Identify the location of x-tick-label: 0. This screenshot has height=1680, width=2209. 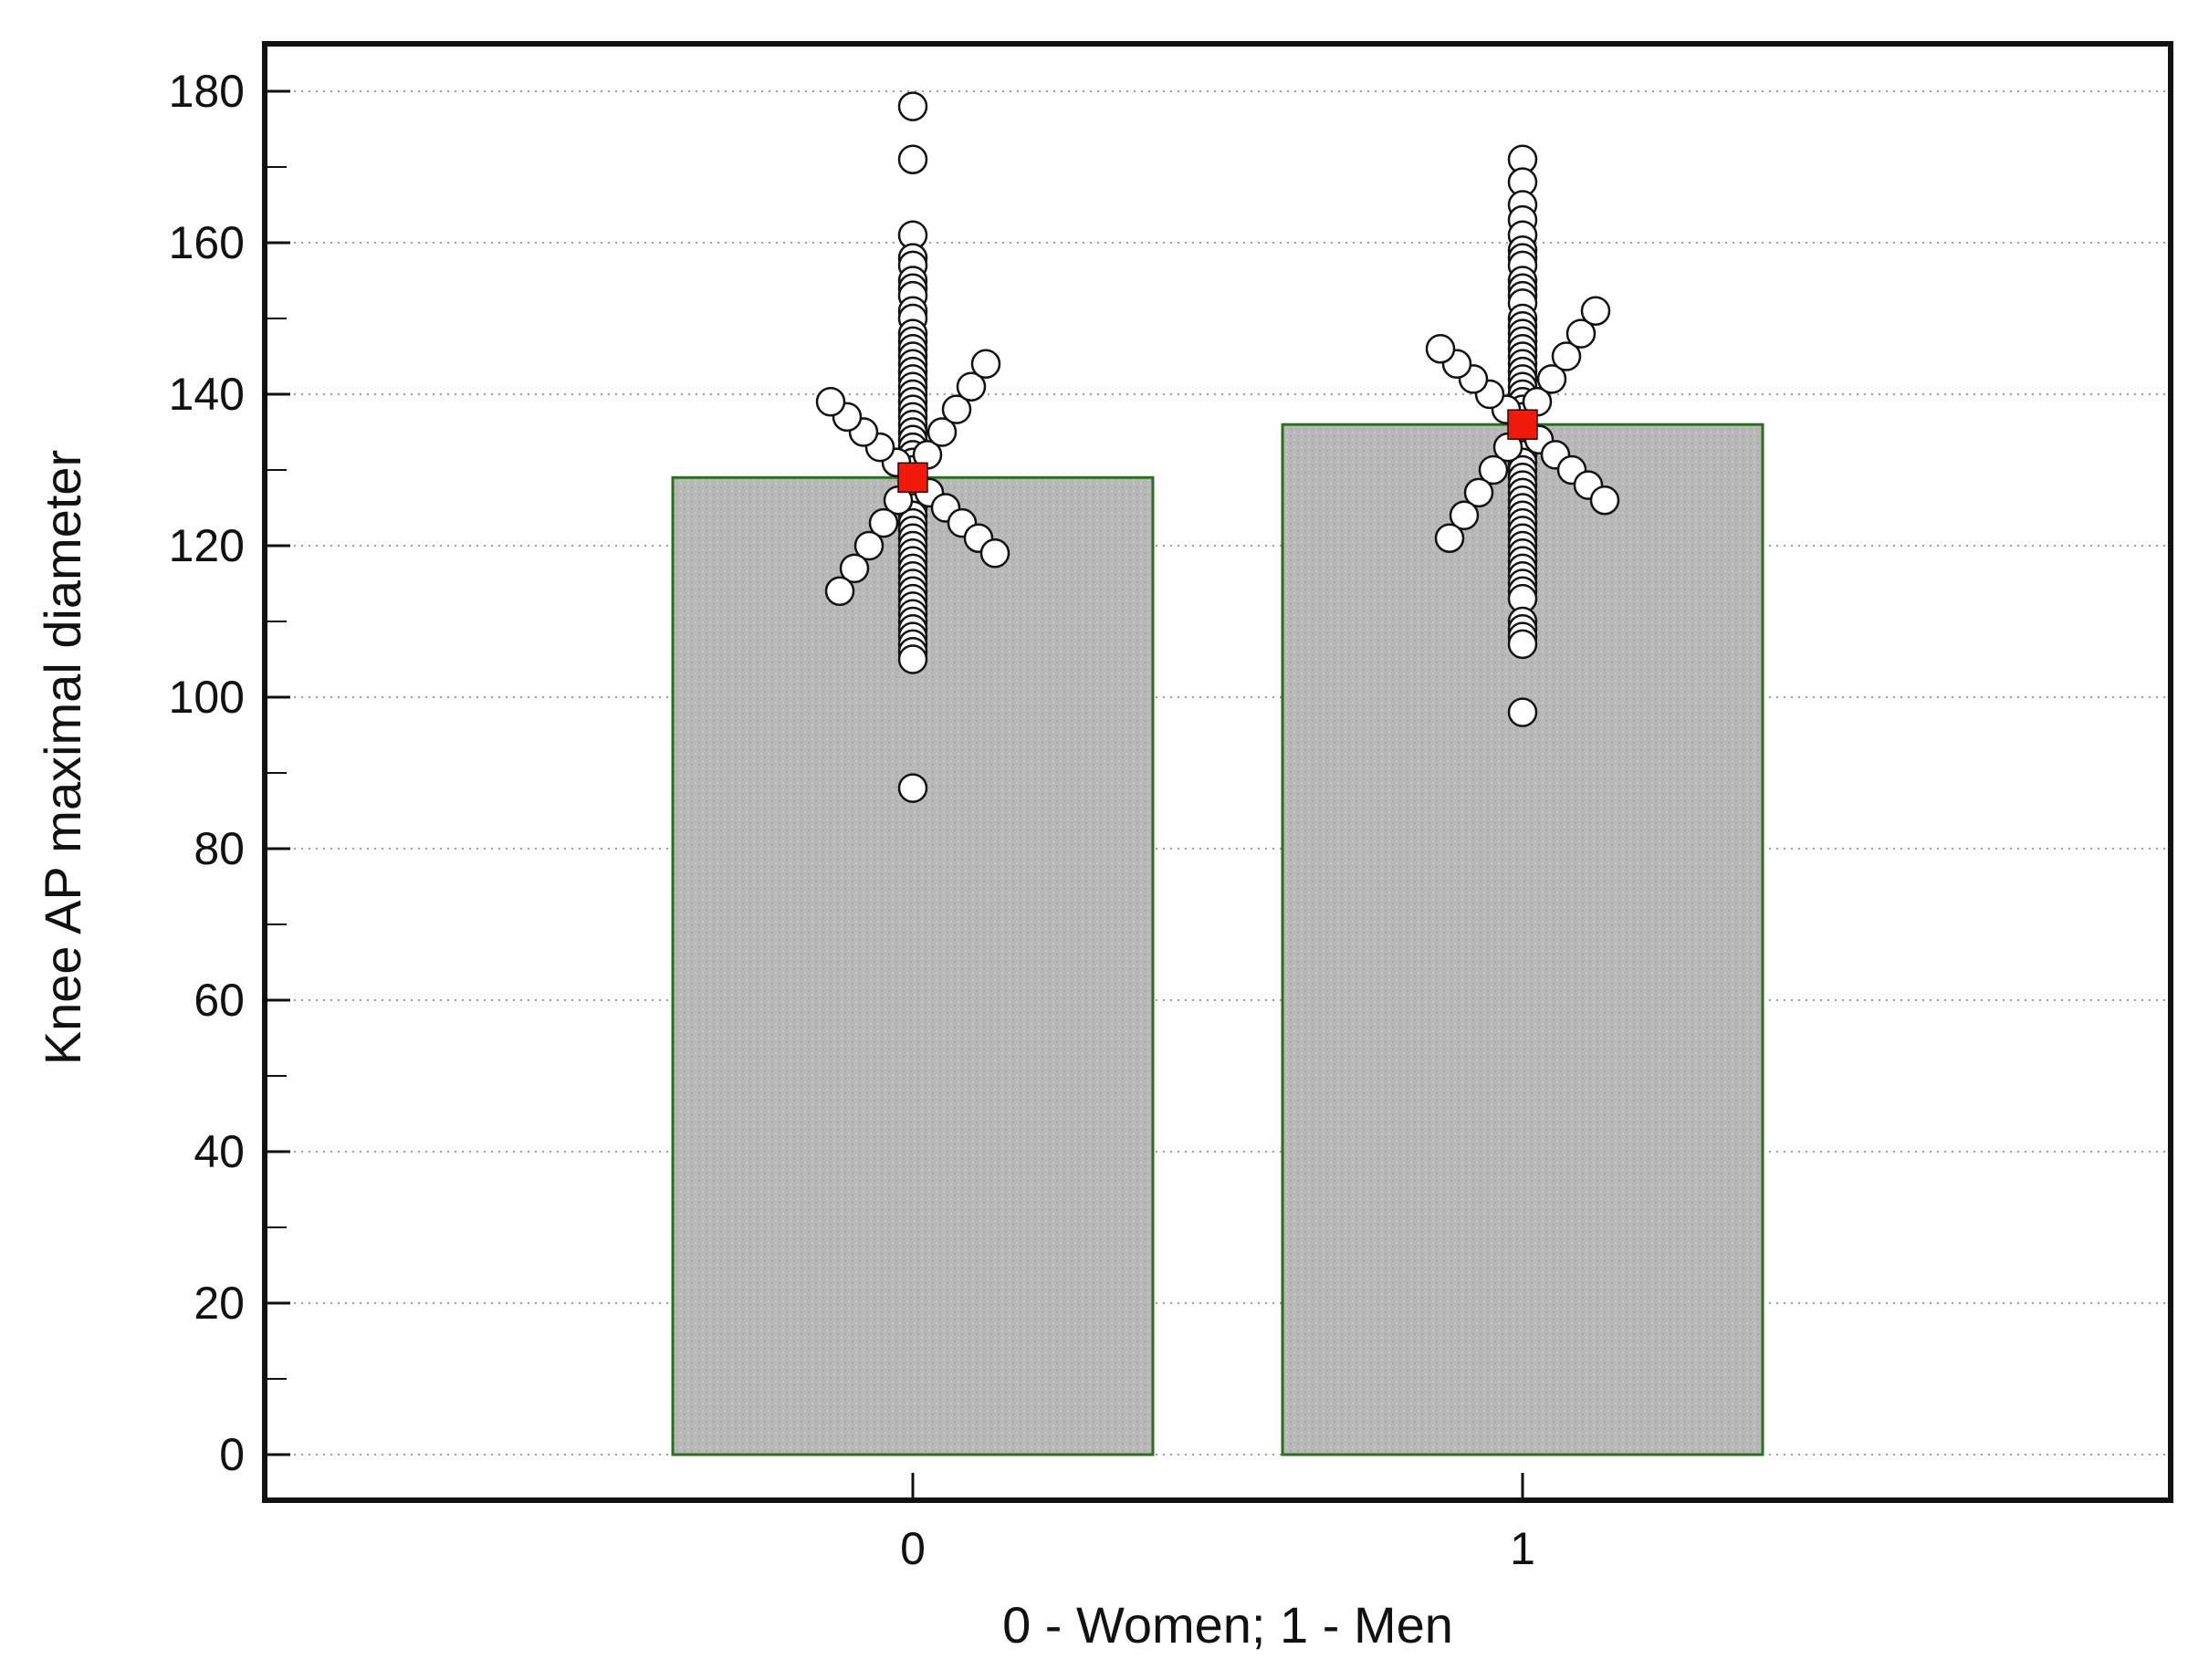
(913, 1549).